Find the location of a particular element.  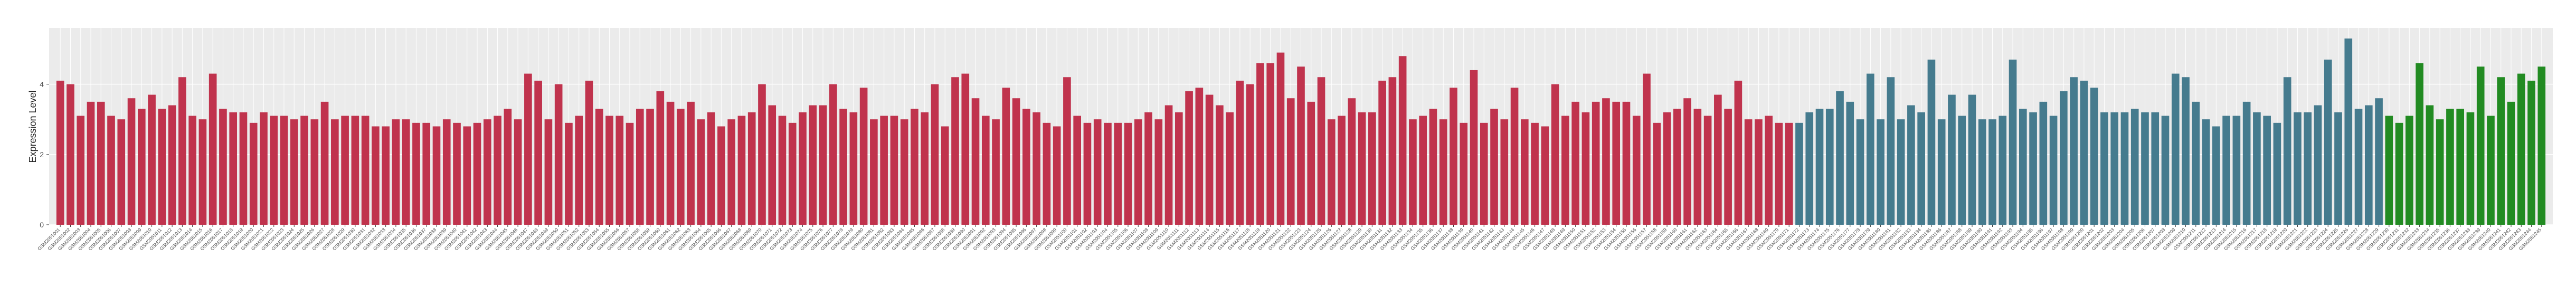

y-axis-label: Expression Level is located at coordinates (32, 126).